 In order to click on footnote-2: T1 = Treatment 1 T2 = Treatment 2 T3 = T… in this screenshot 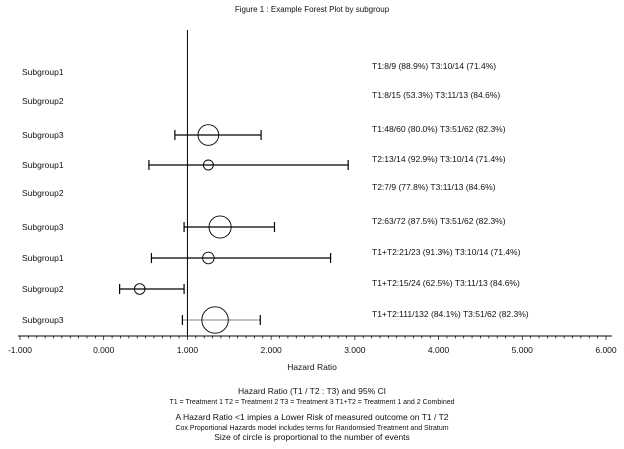, I will do `click(311, 402)`.